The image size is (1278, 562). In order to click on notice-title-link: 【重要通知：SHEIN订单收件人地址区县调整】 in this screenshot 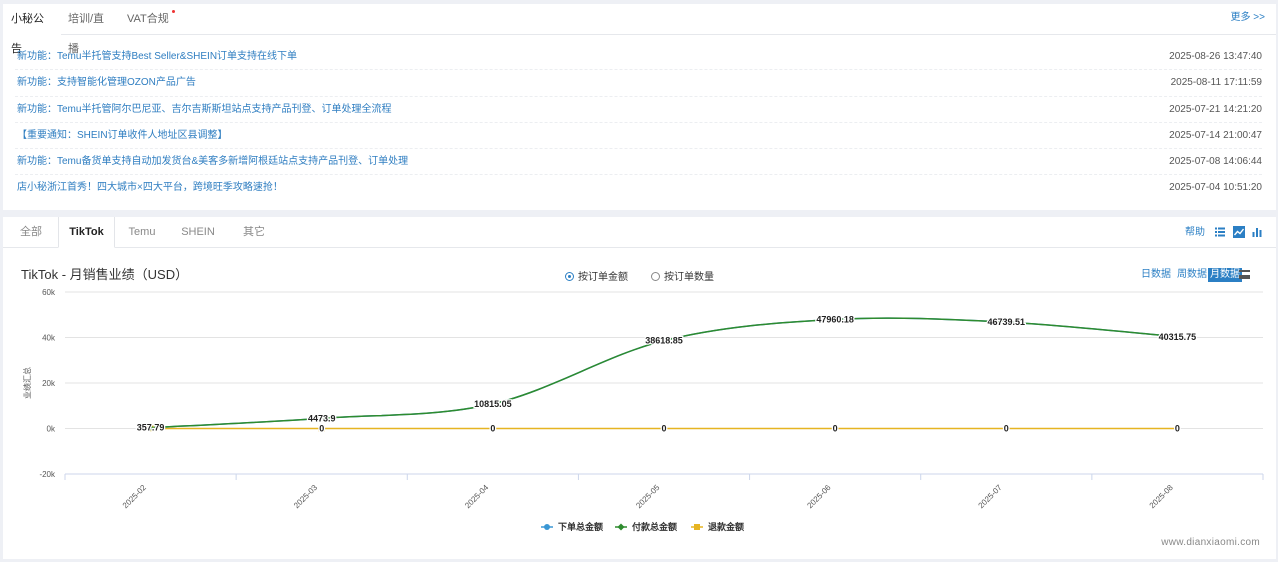, I will do `click(122, 135)`.